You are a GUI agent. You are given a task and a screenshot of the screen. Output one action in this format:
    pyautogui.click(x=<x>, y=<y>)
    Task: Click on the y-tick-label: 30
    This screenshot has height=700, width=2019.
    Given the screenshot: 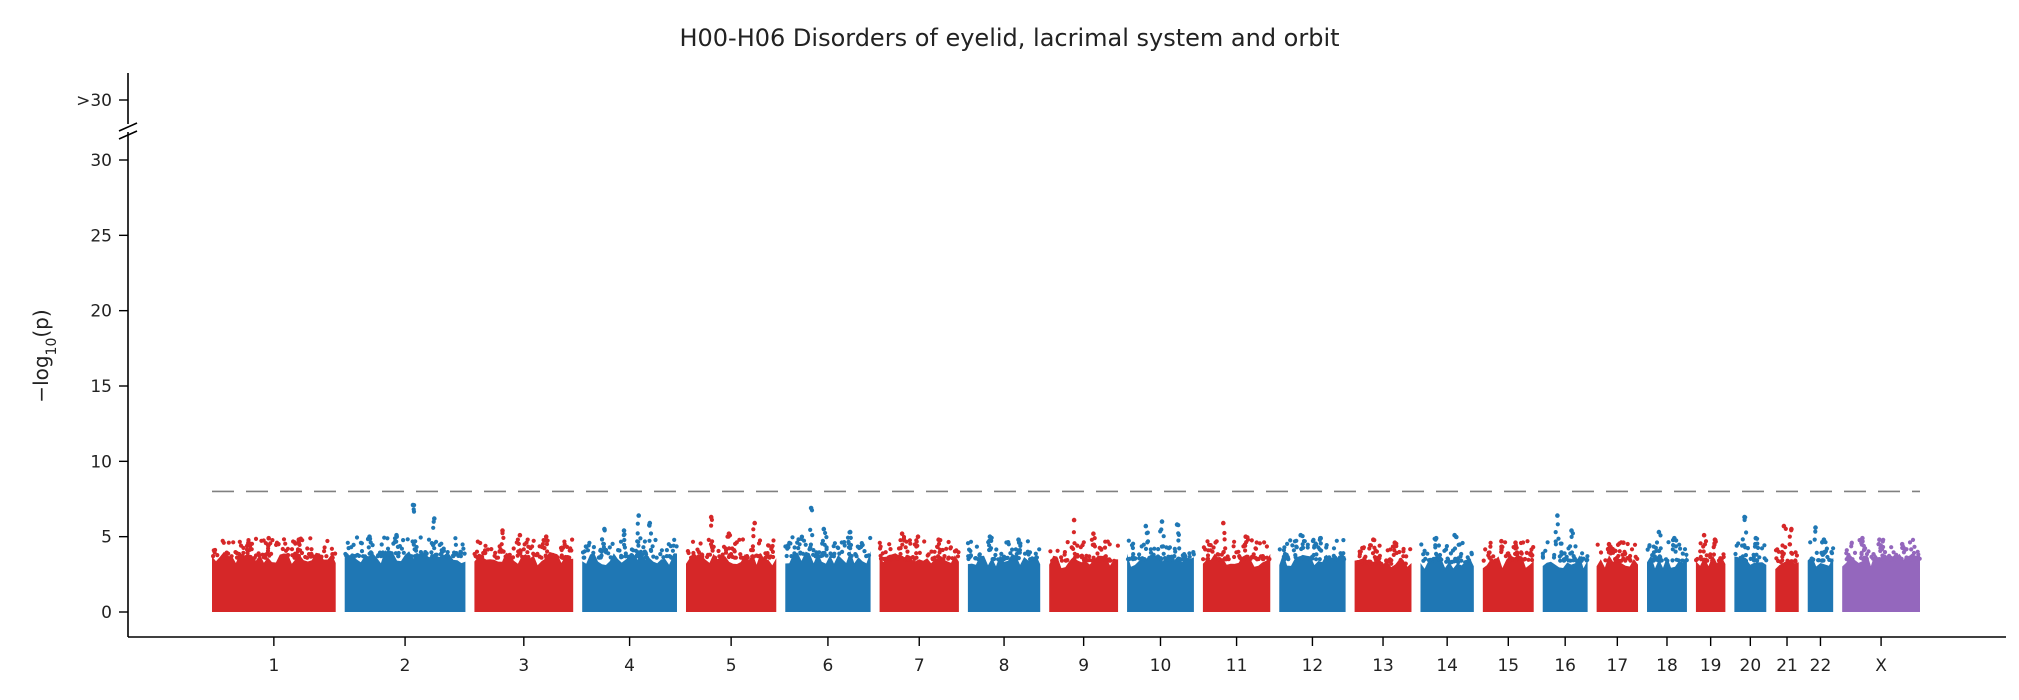 What is the action you would take?
    pyautogui.click(x=101, y=161)
    